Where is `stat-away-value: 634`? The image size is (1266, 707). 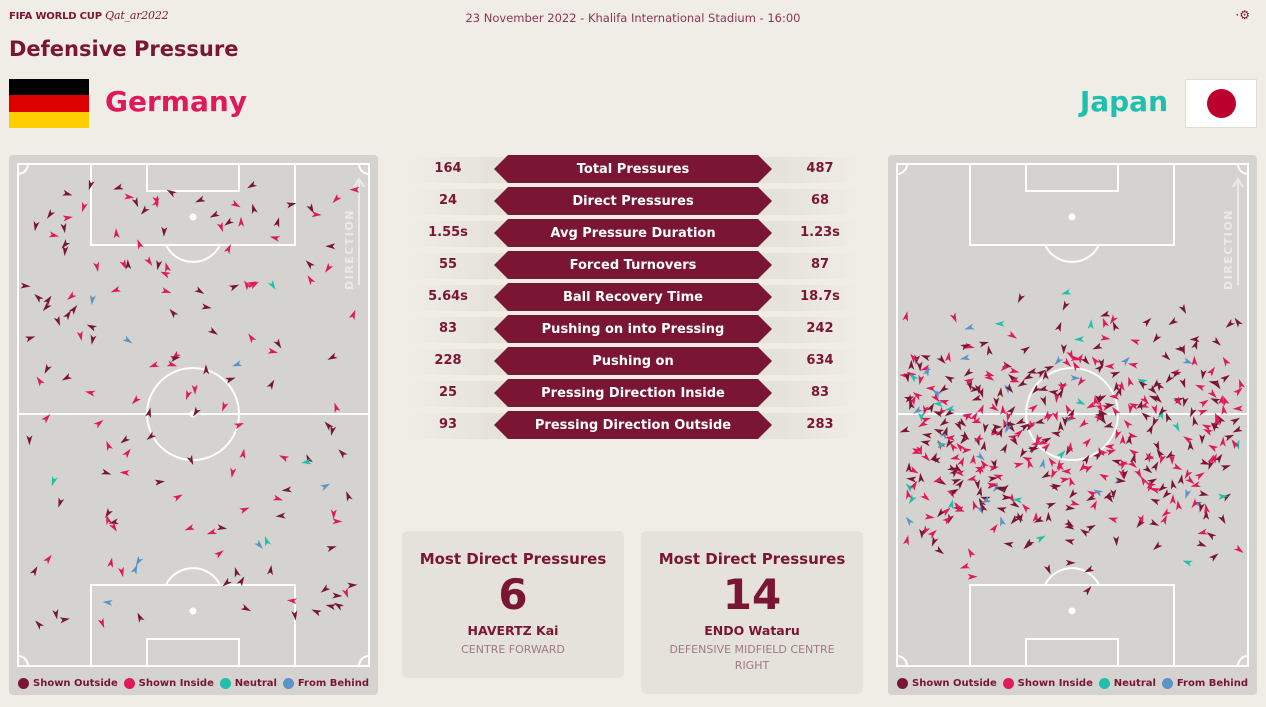
stat-away-value: 634 is located at coordinates (820, 360).